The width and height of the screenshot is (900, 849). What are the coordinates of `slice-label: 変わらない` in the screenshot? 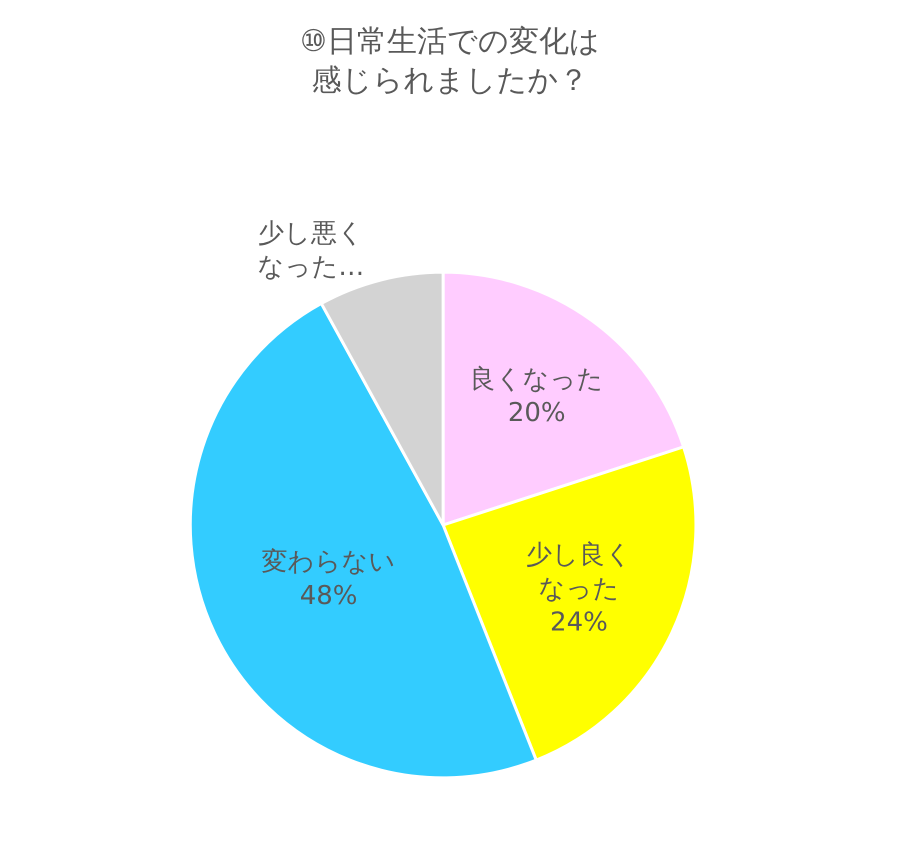 It's located at (329, 561).